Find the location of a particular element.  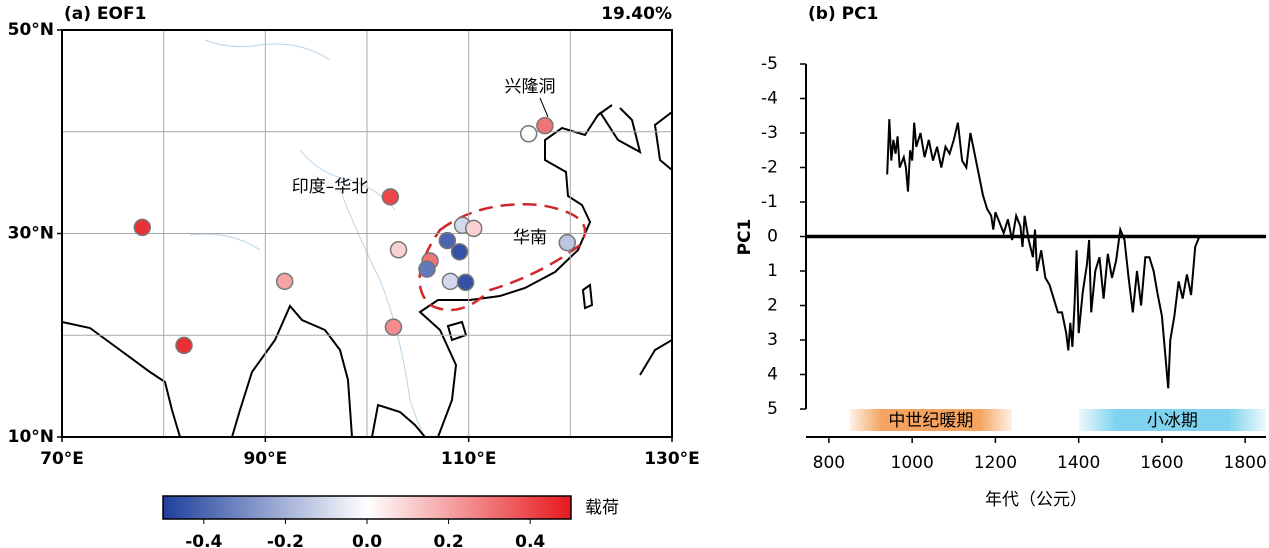

x-tick-label: 1400 is located at coordinates (1078, 463).